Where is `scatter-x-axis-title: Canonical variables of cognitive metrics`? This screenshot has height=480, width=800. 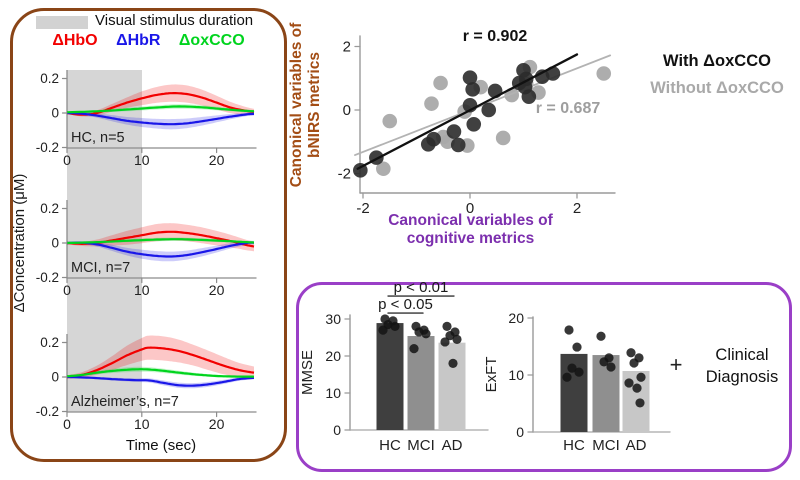 scatter-x-axis-title: Canonical variables of cognitive metrics is located at coordinates (470, 230).